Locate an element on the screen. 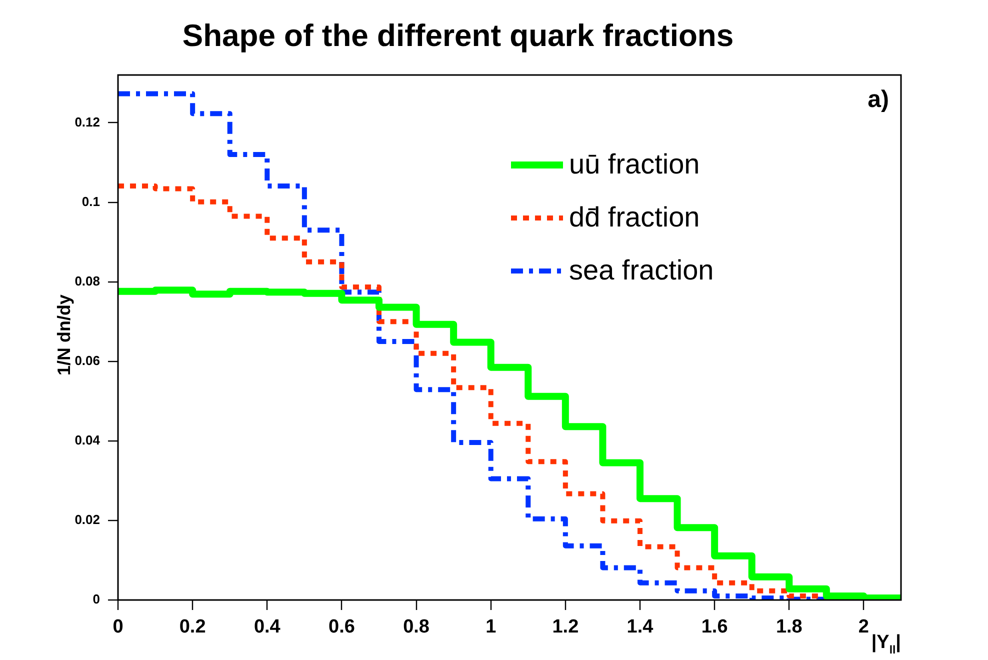 The height and width of the screenshot is (660, 988). y-tick-label: 0.1 is located at coordinates (91, 201).